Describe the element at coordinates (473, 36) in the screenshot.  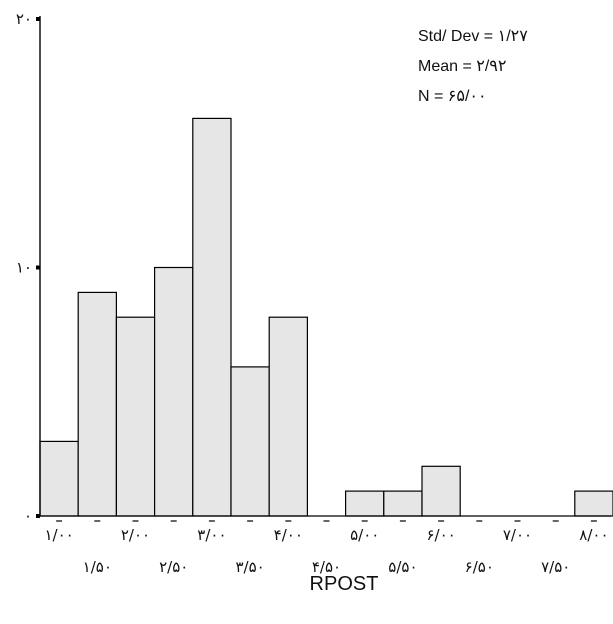
I see `stat-line-0: Std/ Dev = ۱/۲۷` at that location.